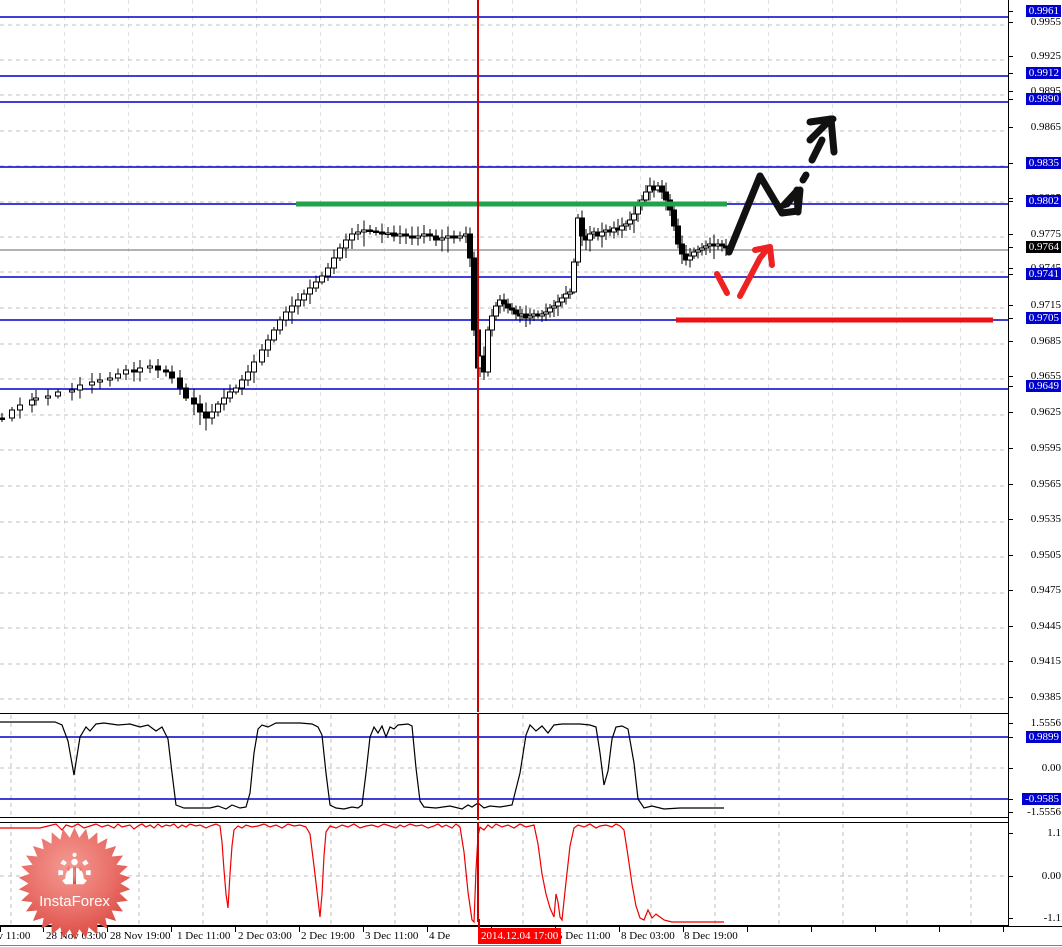  What do you see at coordinates (1043, 318) in the screenshot?
I see `level-price-label: 0.9705` at bounding box center [1043, 318].